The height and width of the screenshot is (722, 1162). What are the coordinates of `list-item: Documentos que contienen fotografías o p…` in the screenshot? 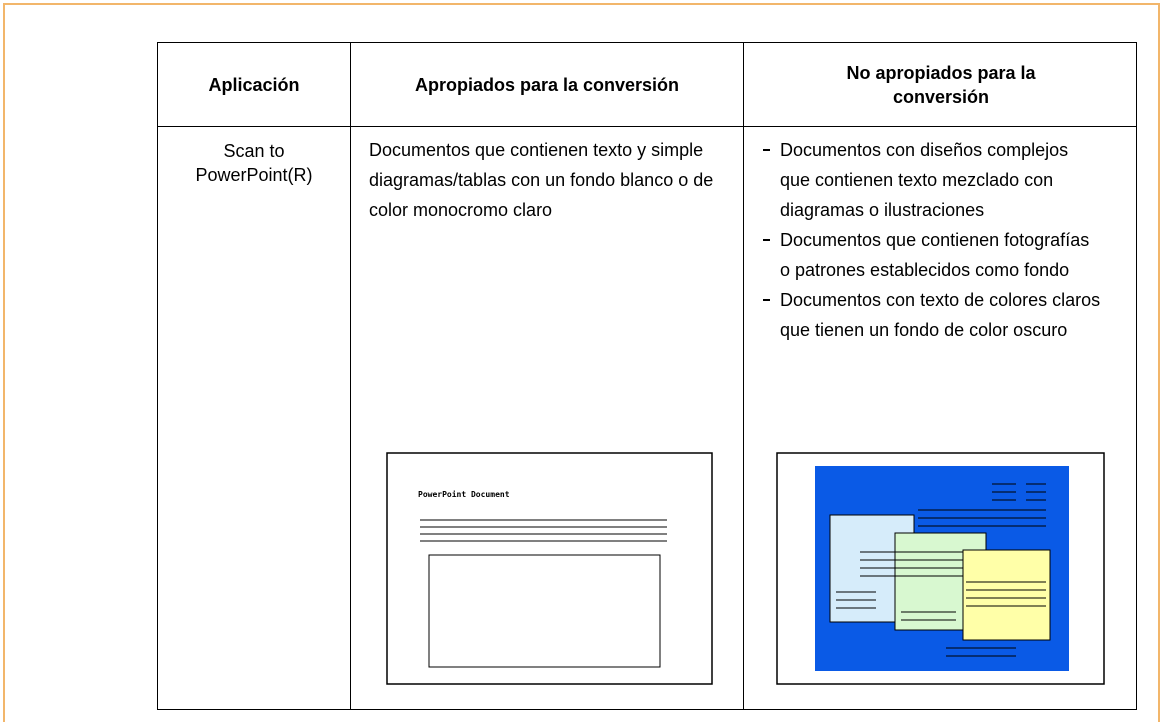 It's located at (931, 255).